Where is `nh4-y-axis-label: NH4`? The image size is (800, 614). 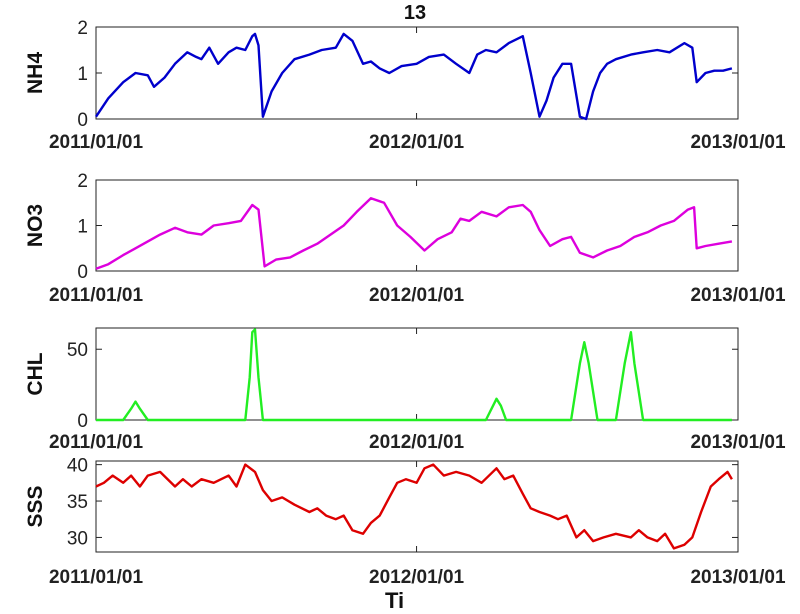 nh4-y-axis-label: NH4 is located at coordinates (35, 73).